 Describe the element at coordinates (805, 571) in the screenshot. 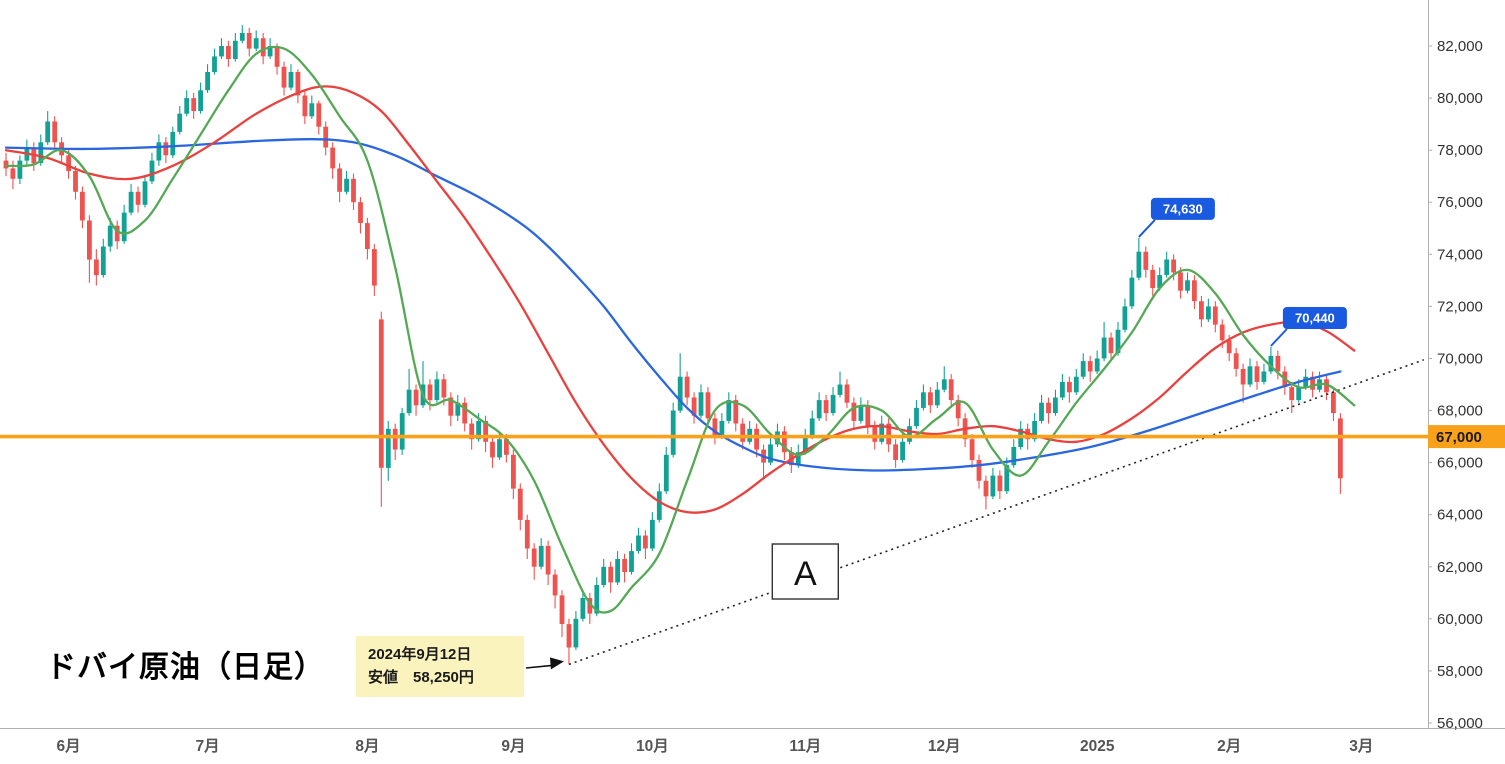

I see `trendline-label-a: A` at that location.